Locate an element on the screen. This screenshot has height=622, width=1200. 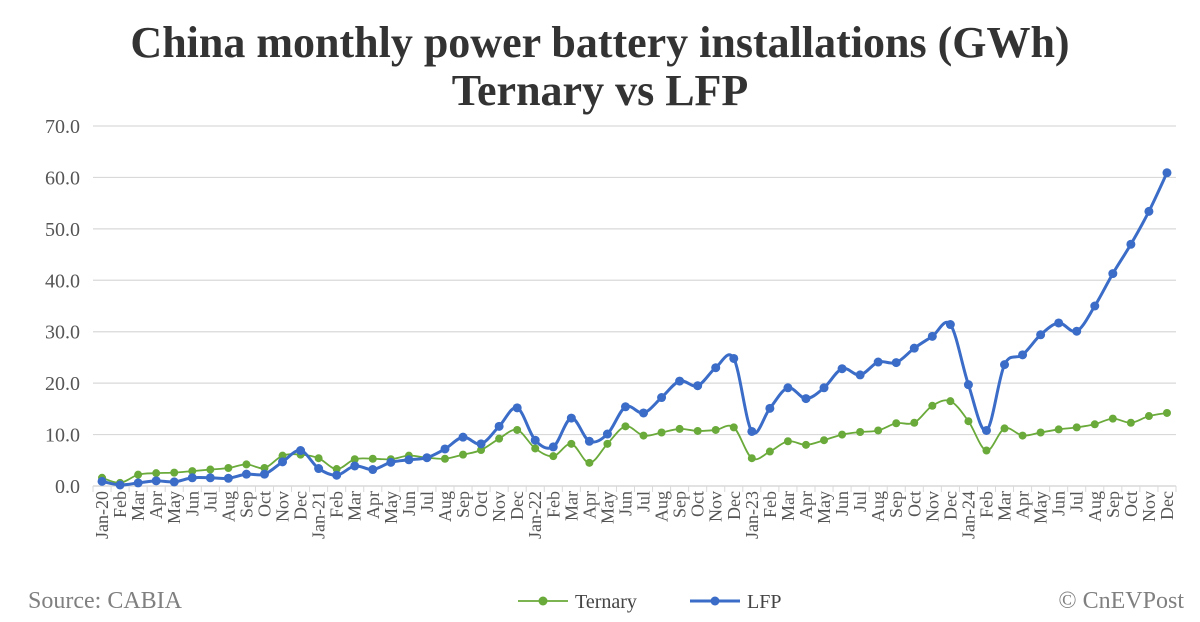
x-tick-label: Jan-20 is located at coordinates (102, 515).